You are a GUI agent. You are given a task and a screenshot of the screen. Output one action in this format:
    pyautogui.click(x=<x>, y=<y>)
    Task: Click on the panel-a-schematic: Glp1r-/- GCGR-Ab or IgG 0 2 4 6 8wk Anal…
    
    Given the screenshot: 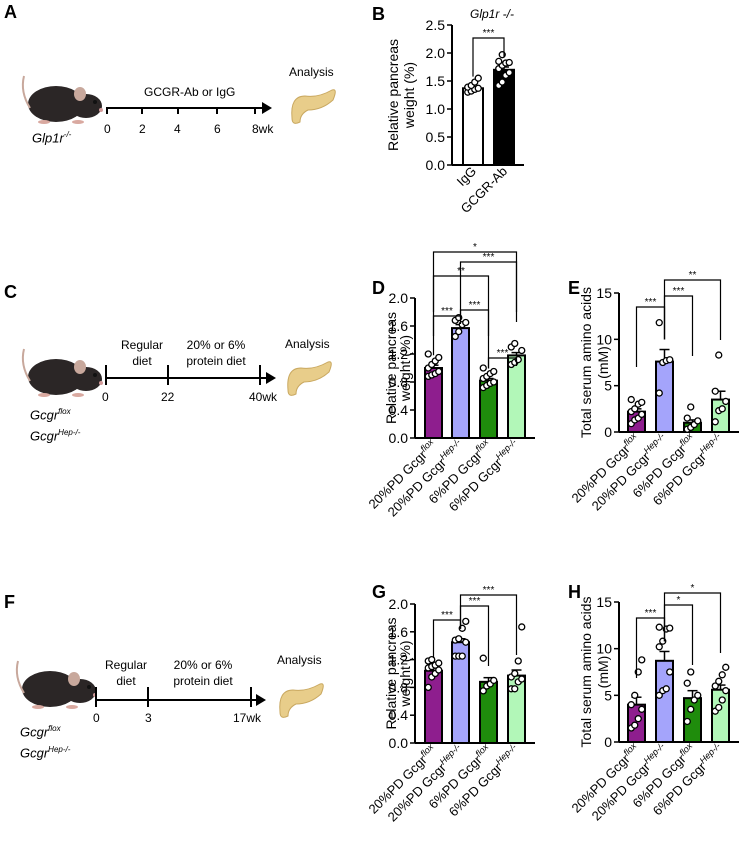 What is the action you would take?
    pyautogui.click(x=180, y=110)
    